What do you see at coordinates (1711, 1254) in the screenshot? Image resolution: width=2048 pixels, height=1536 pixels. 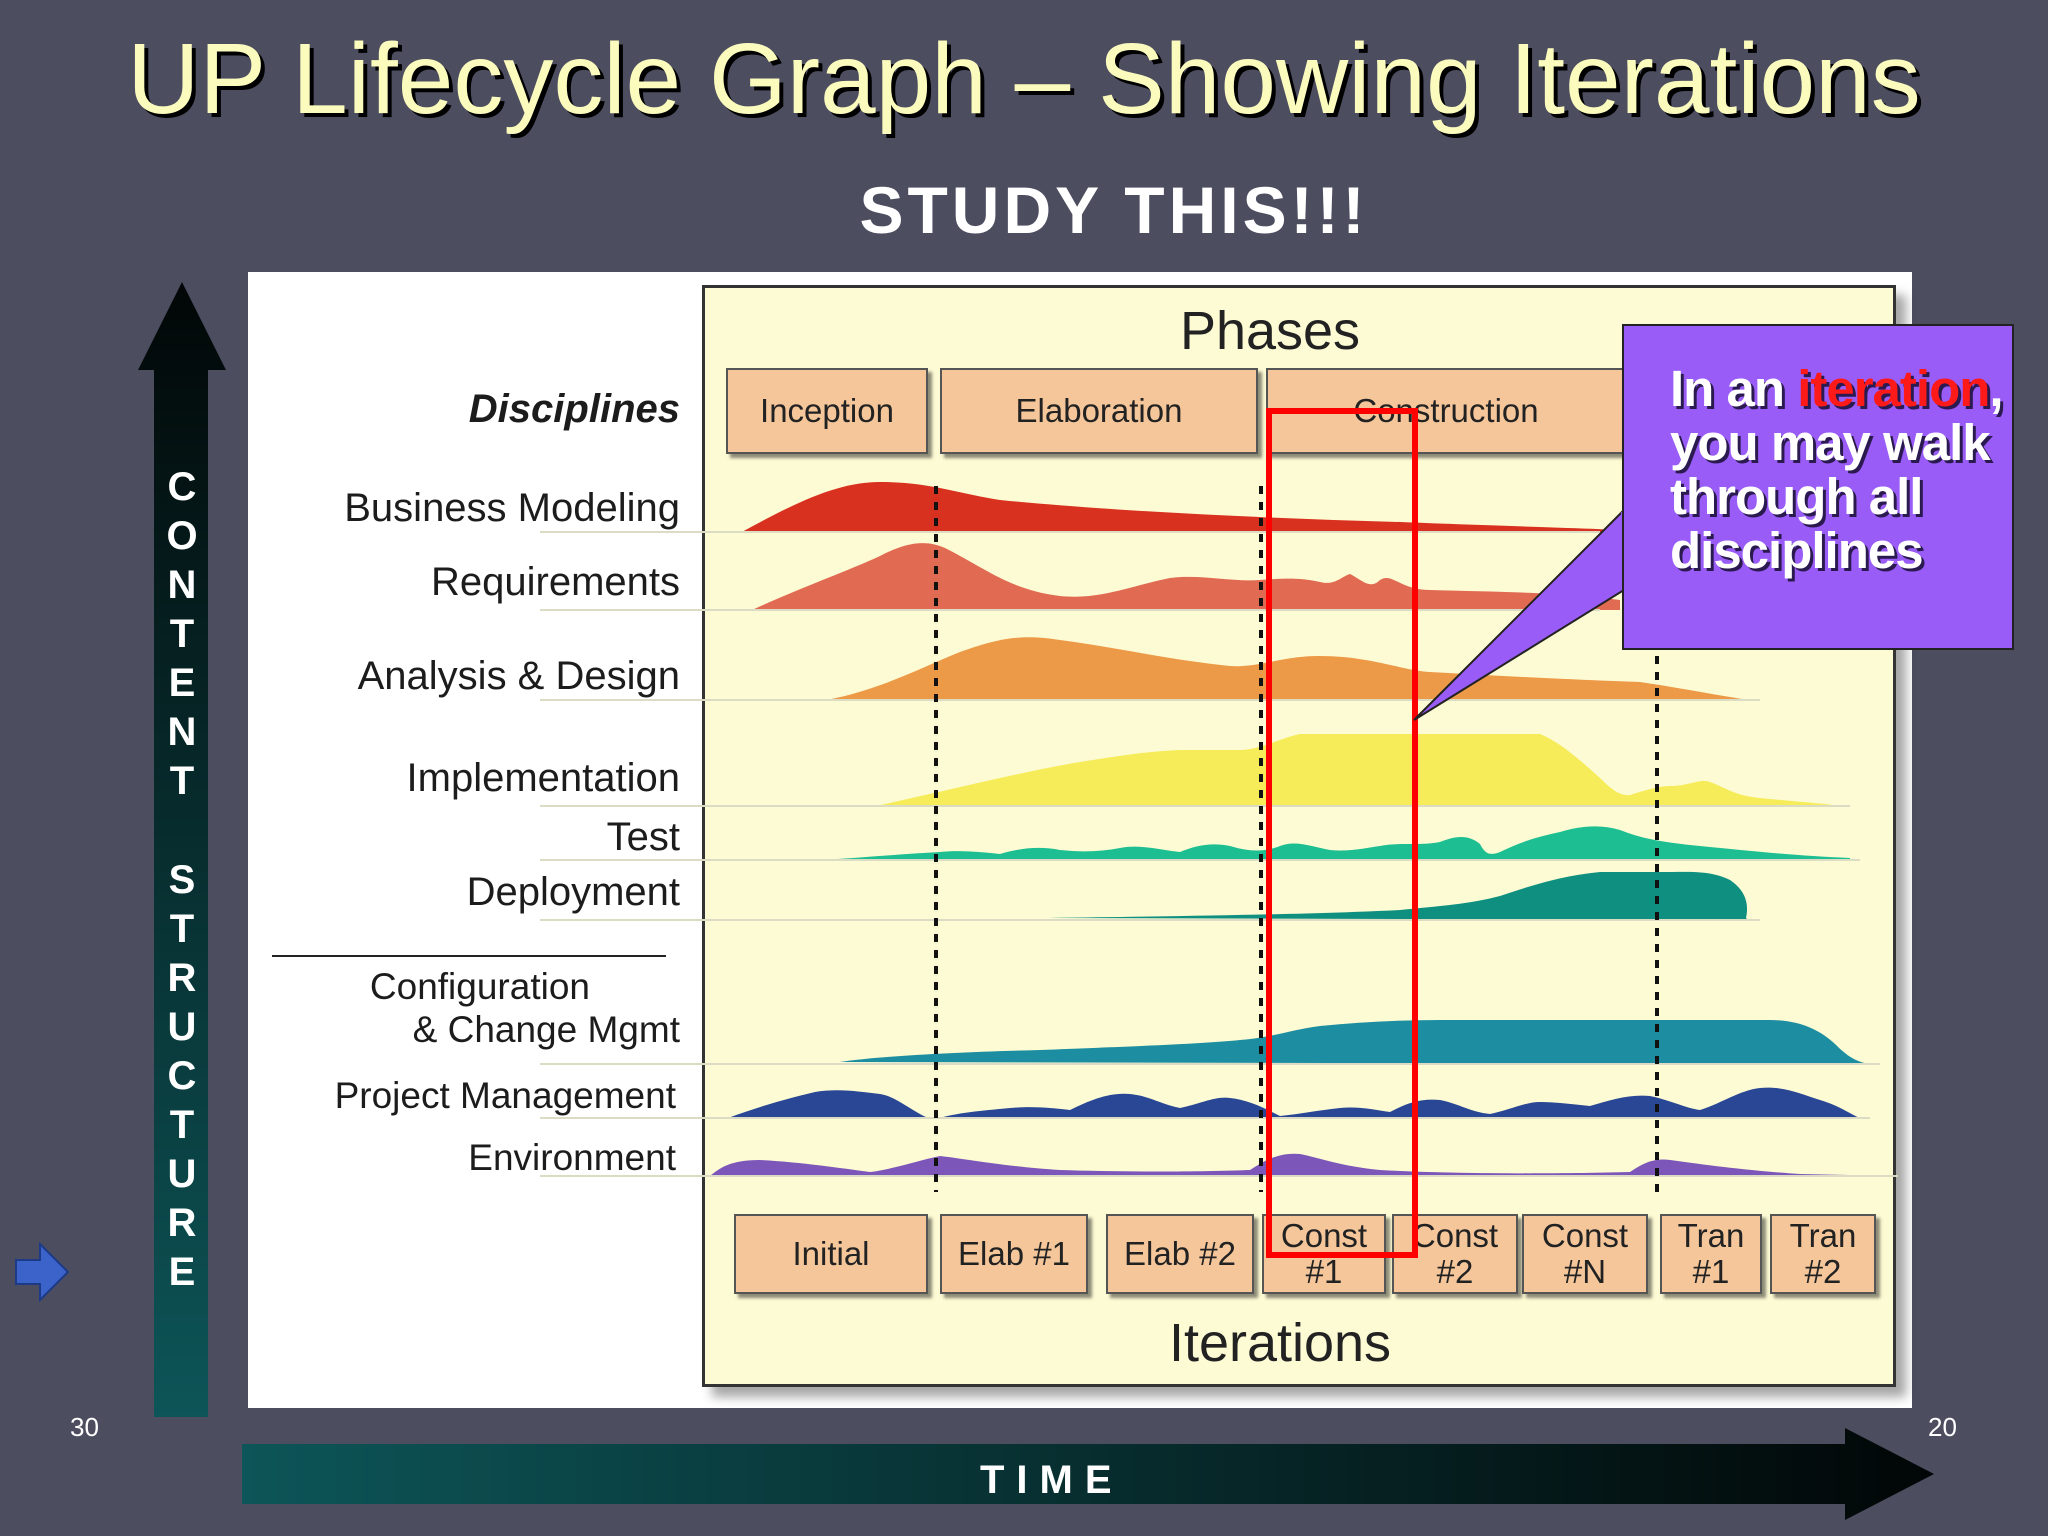 I see `iteration-box: Tran #1` at bounding box center [1711, 1254].